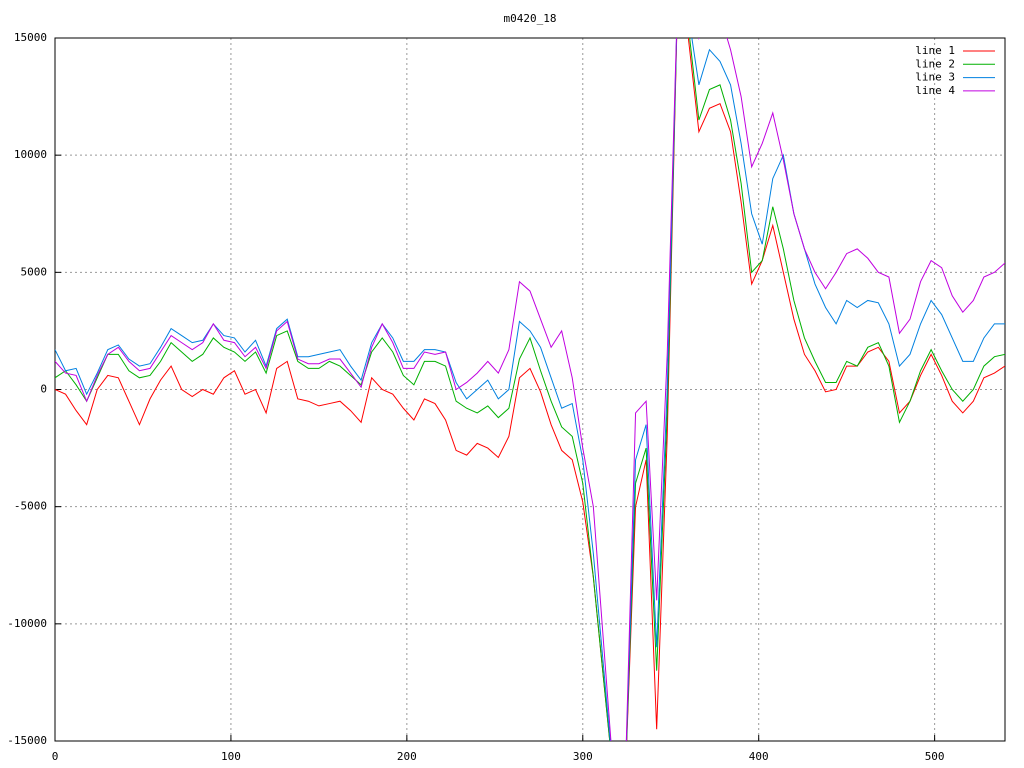 This screenshot has height=768, width=1024. What do you see at coordinates (759, 756) in the screenshot?
I see `x-tick-label: 400` at bounding box center [759, 756].